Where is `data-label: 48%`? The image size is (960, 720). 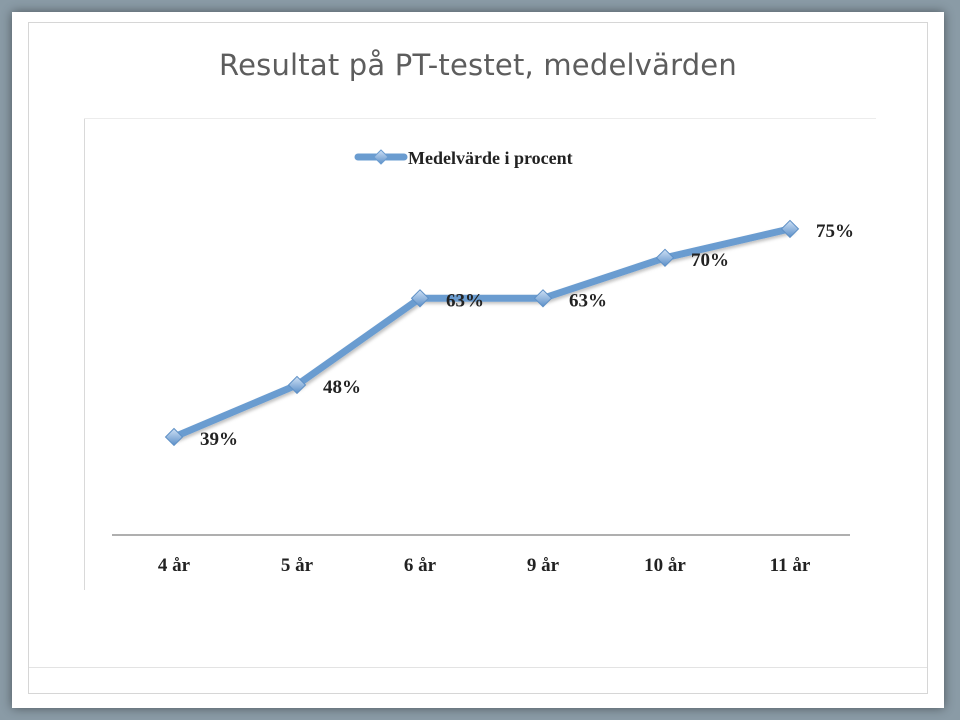
data-label: 48% is located at coordinates (342, 387).